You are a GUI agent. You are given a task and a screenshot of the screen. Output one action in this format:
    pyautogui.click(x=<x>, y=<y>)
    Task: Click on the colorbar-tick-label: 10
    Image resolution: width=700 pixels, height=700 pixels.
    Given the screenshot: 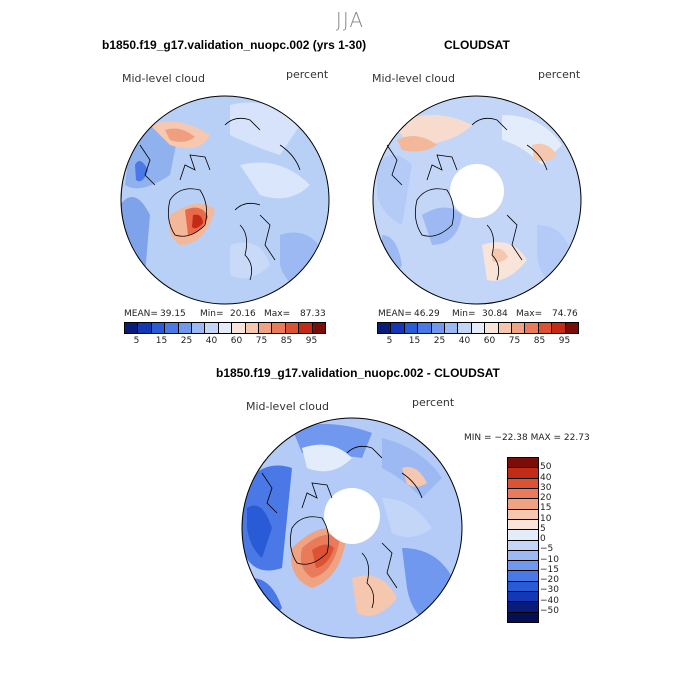 What is the action you would take?
    pyautogui.click(x=546, y=518)
    